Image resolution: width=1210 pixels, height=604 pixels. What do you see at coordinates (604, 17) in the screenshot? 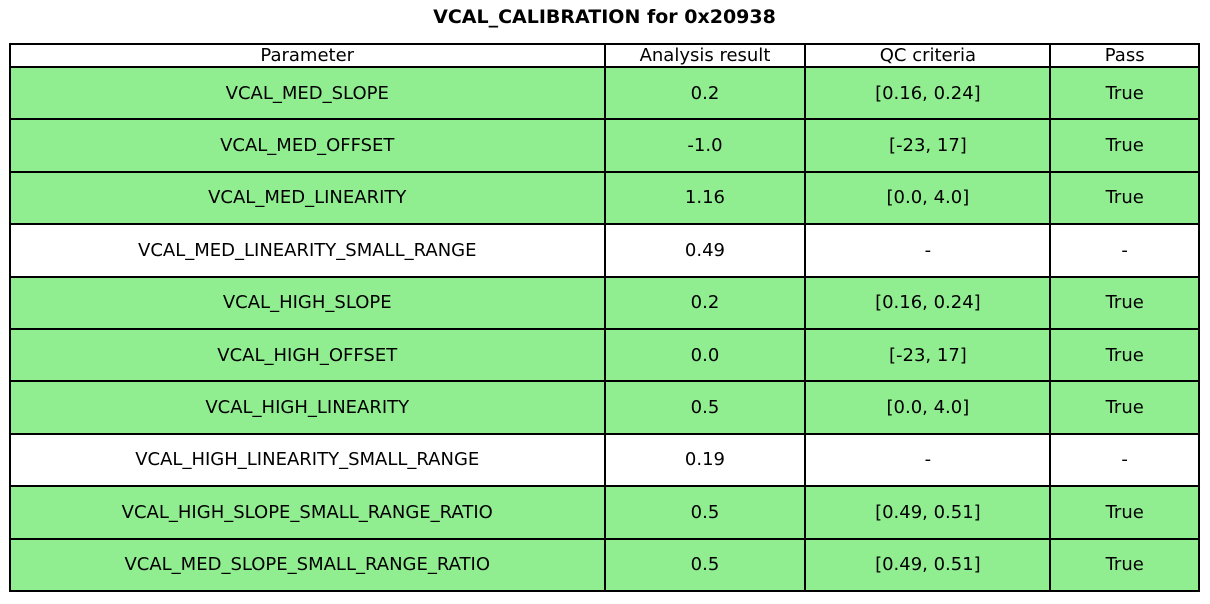
I see `figure-title: VCAL_CALIBRATION for 0x20938` at bounding box center [604, 17].